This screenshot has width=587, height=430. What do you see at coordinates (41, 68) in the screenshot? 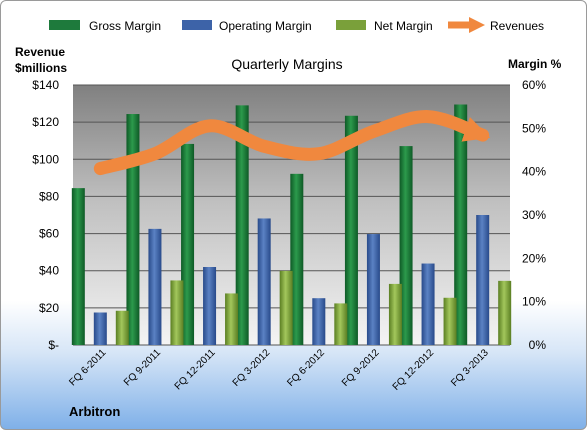
I see `left-axis-label-line2: $millions` at bounding box center [41, 68].